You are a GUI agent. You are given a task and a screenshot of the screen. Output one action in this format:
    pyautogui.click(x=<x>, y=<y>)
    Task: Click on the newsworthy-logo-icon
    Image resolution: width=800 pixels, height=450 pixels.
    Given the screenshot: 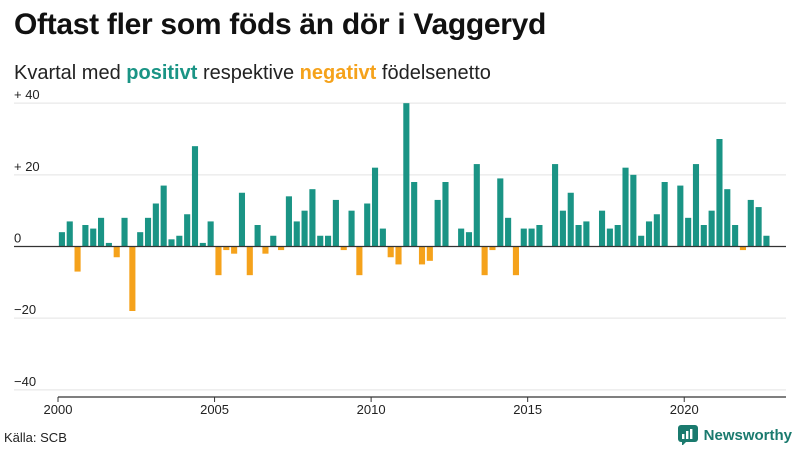 What is the action you would take?
    pyautogui.click(x=687, y=435)
    